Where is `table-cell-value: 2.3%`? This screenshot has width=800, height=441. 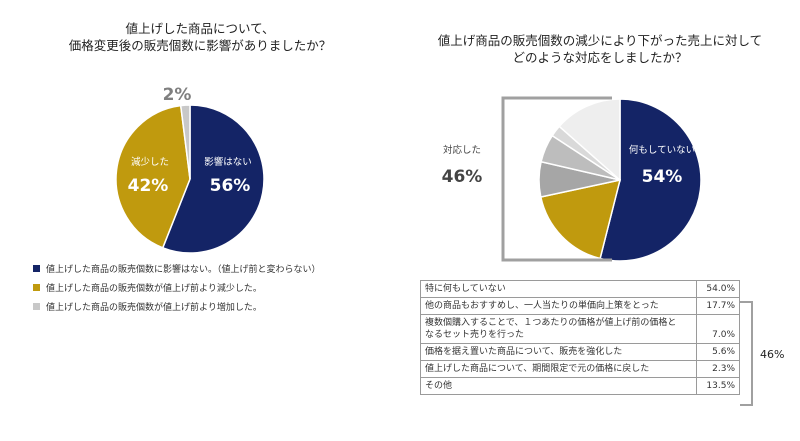 table-cell-value: 2.3% is located at coordinates (718, 369).